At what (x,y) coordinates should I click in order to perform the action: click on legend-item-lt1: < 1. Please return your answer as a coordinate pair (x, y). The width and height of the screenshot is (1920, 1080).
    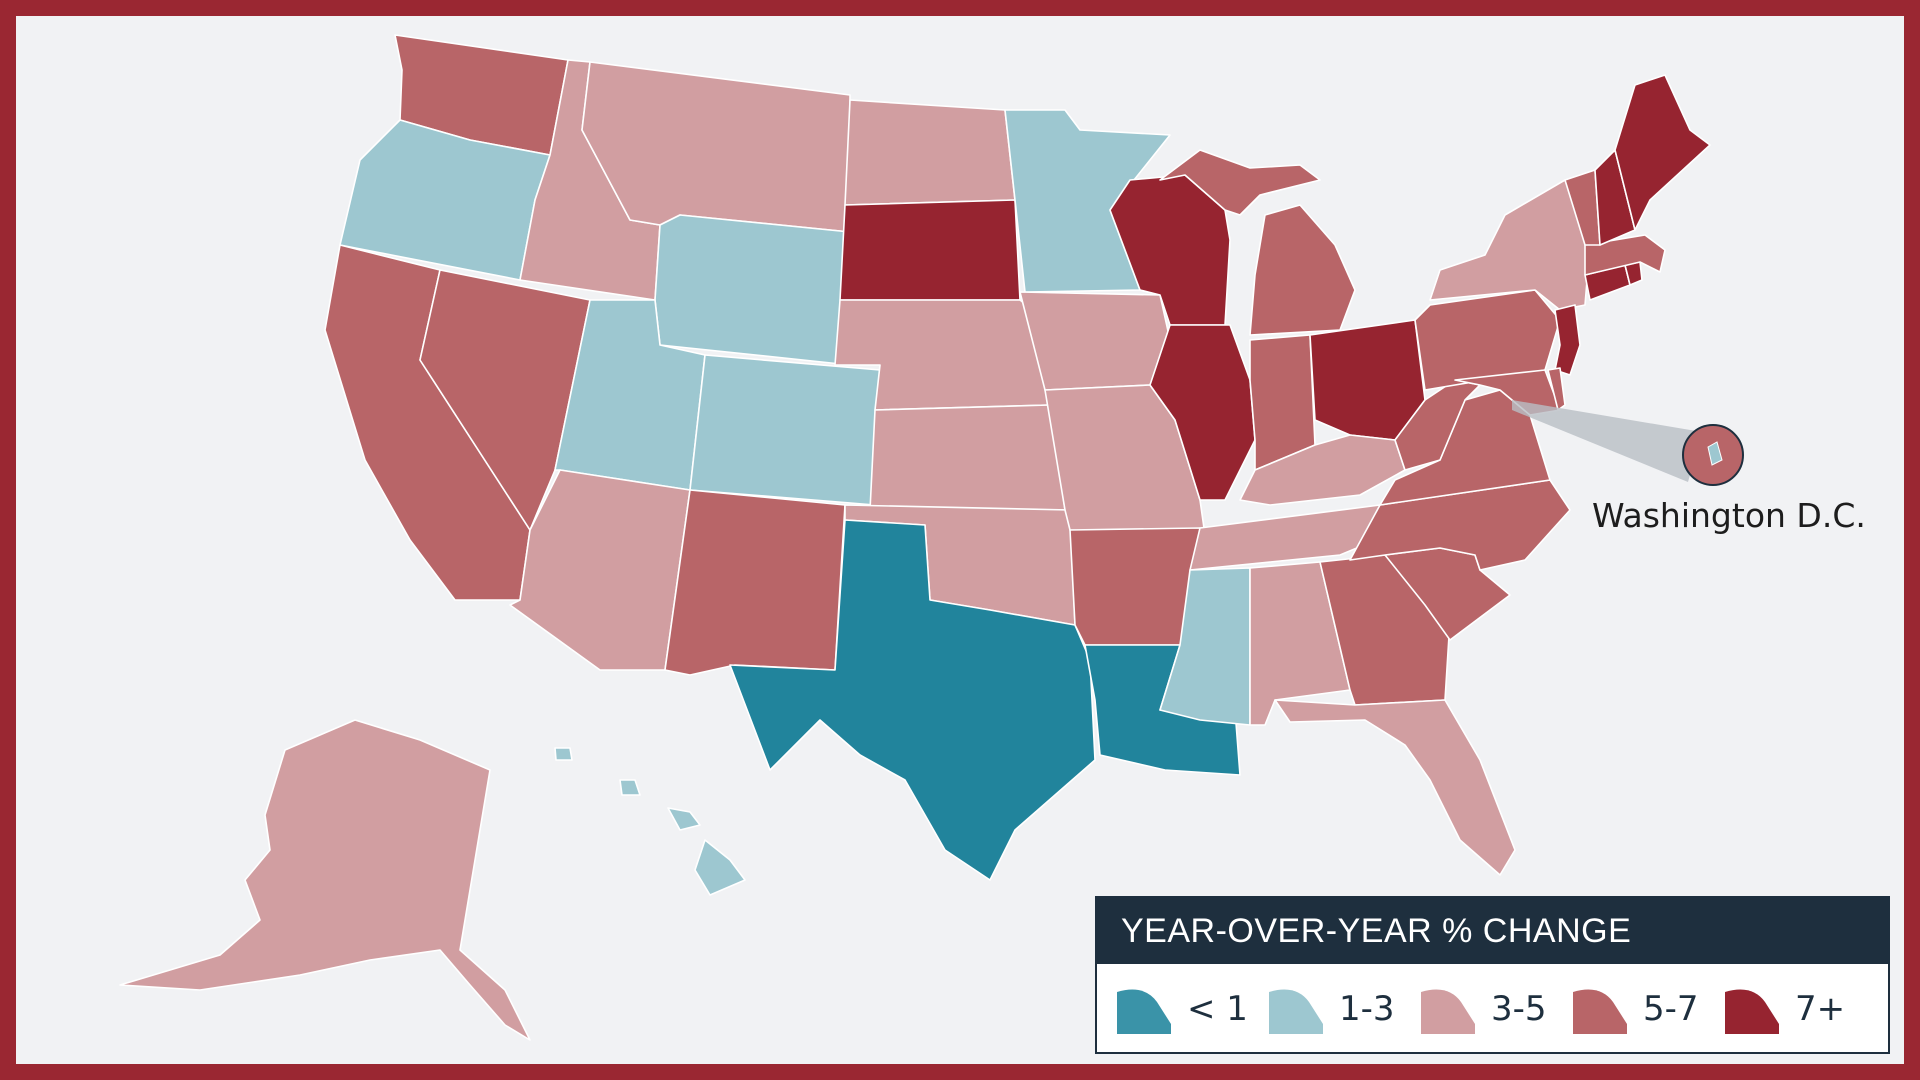
    Looking at the image, I should click on (1193, 1009).